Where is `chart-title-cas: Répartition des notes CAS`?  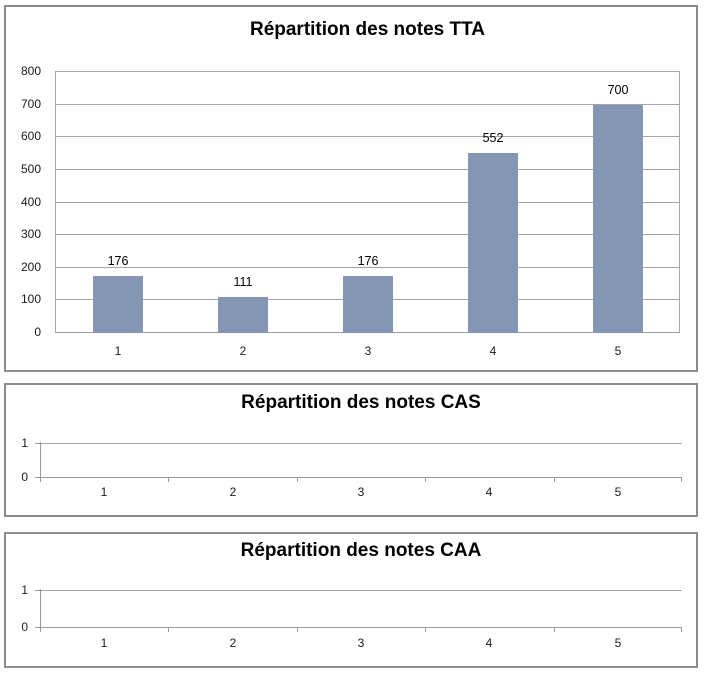
chart-title-cas: Répartition des notes CAS is located at coordinates (361, 402).